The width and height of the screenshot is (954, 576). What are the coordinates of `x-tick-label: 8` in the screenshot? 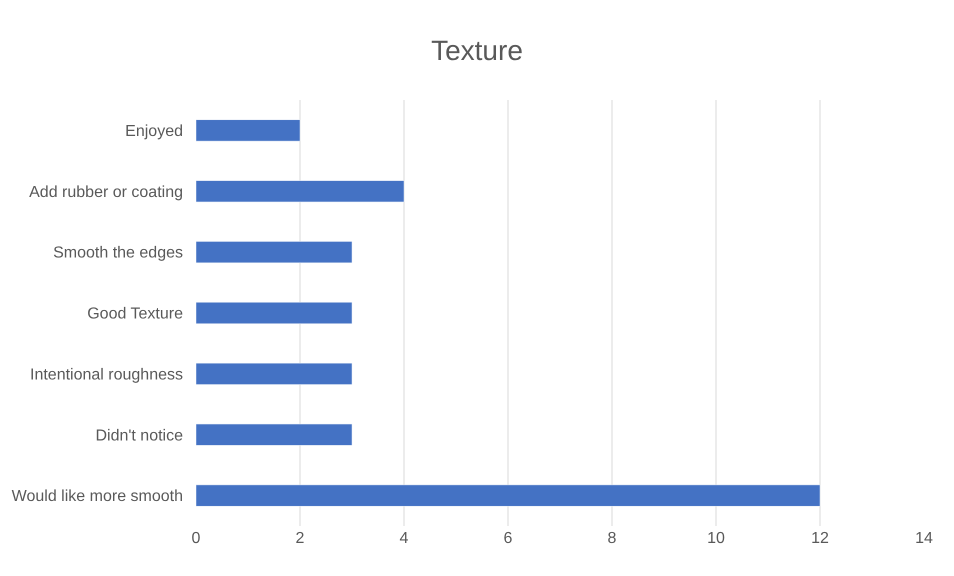 It's located at (612, 538).